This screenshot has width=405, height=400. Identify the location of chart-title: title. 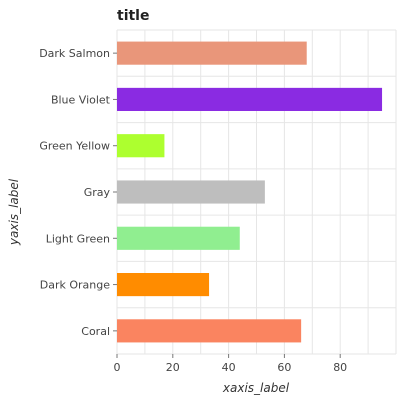
(133, 16).